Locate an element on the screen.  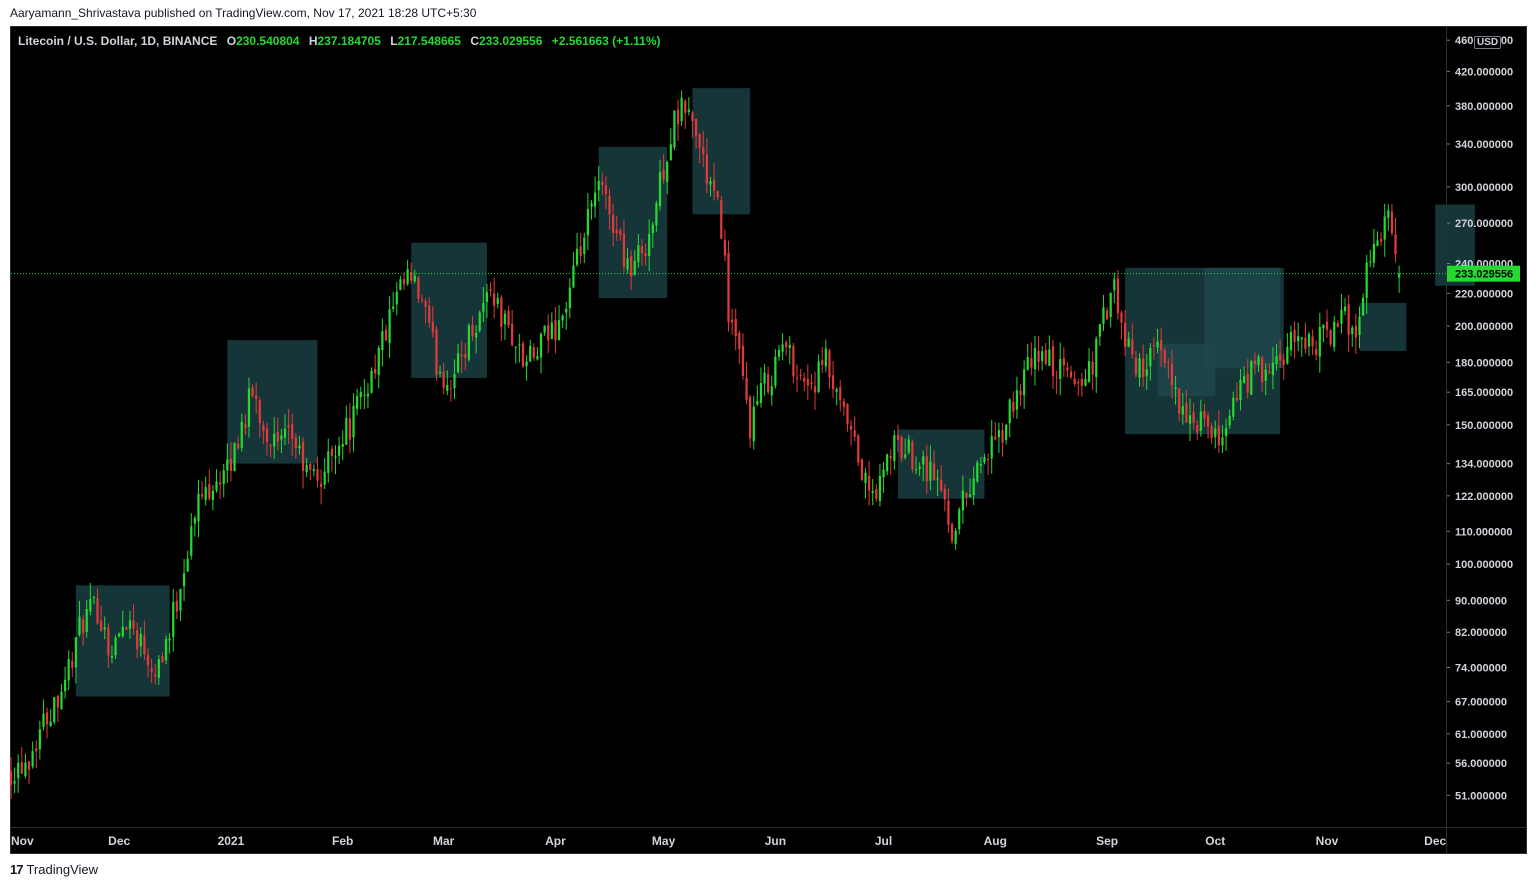
x-tick-label-13: Dec is located at coordinates (1435, 841).